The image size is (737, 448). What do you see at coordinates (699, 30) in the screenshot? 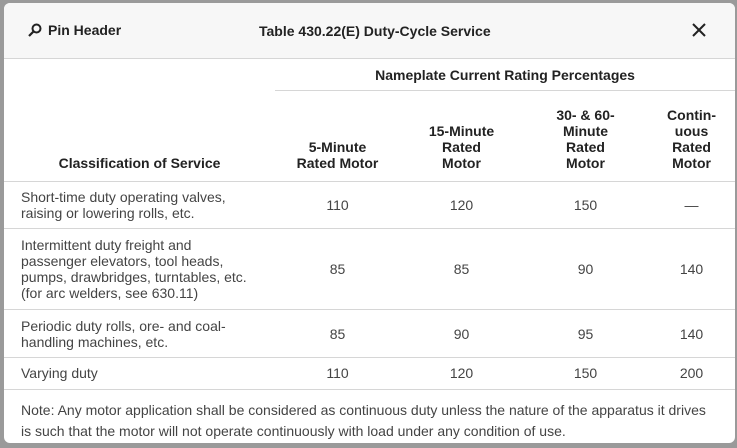
I see `close-button` at bounding box center [699, 30].